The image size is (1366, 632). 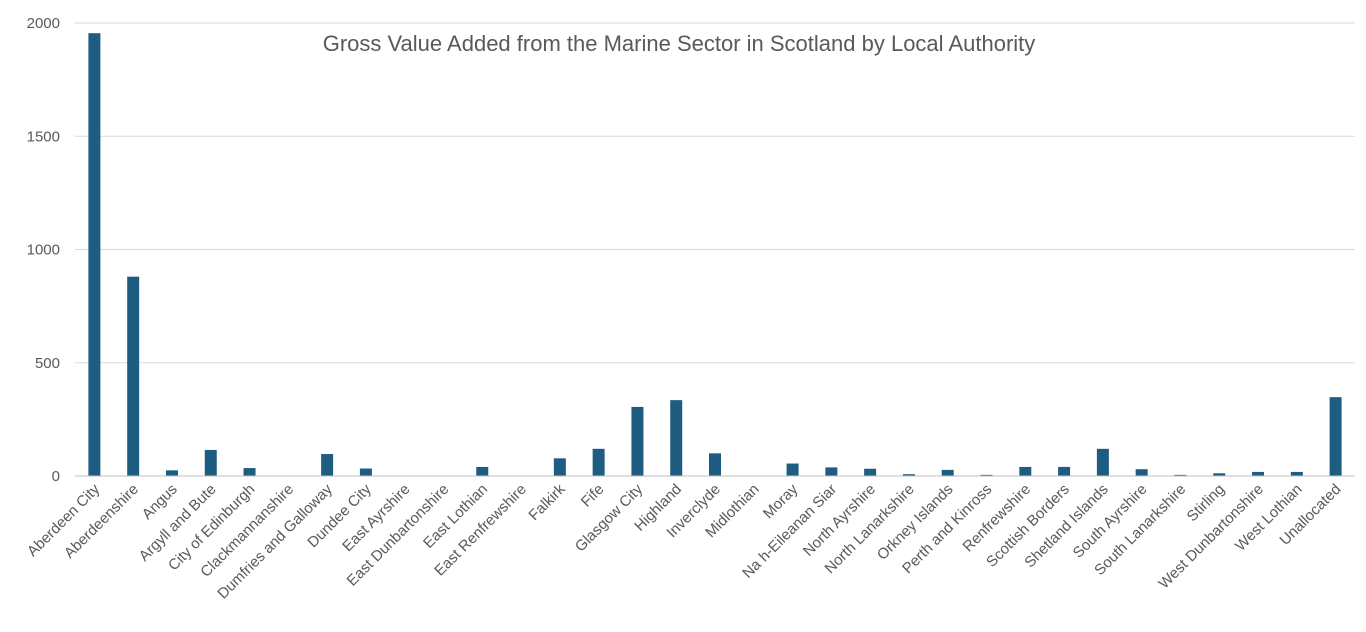 What do you see at coordinates (47, 363) in the screenshot?
I see `y-tick-label: 500` at bounding box center [47, 363].